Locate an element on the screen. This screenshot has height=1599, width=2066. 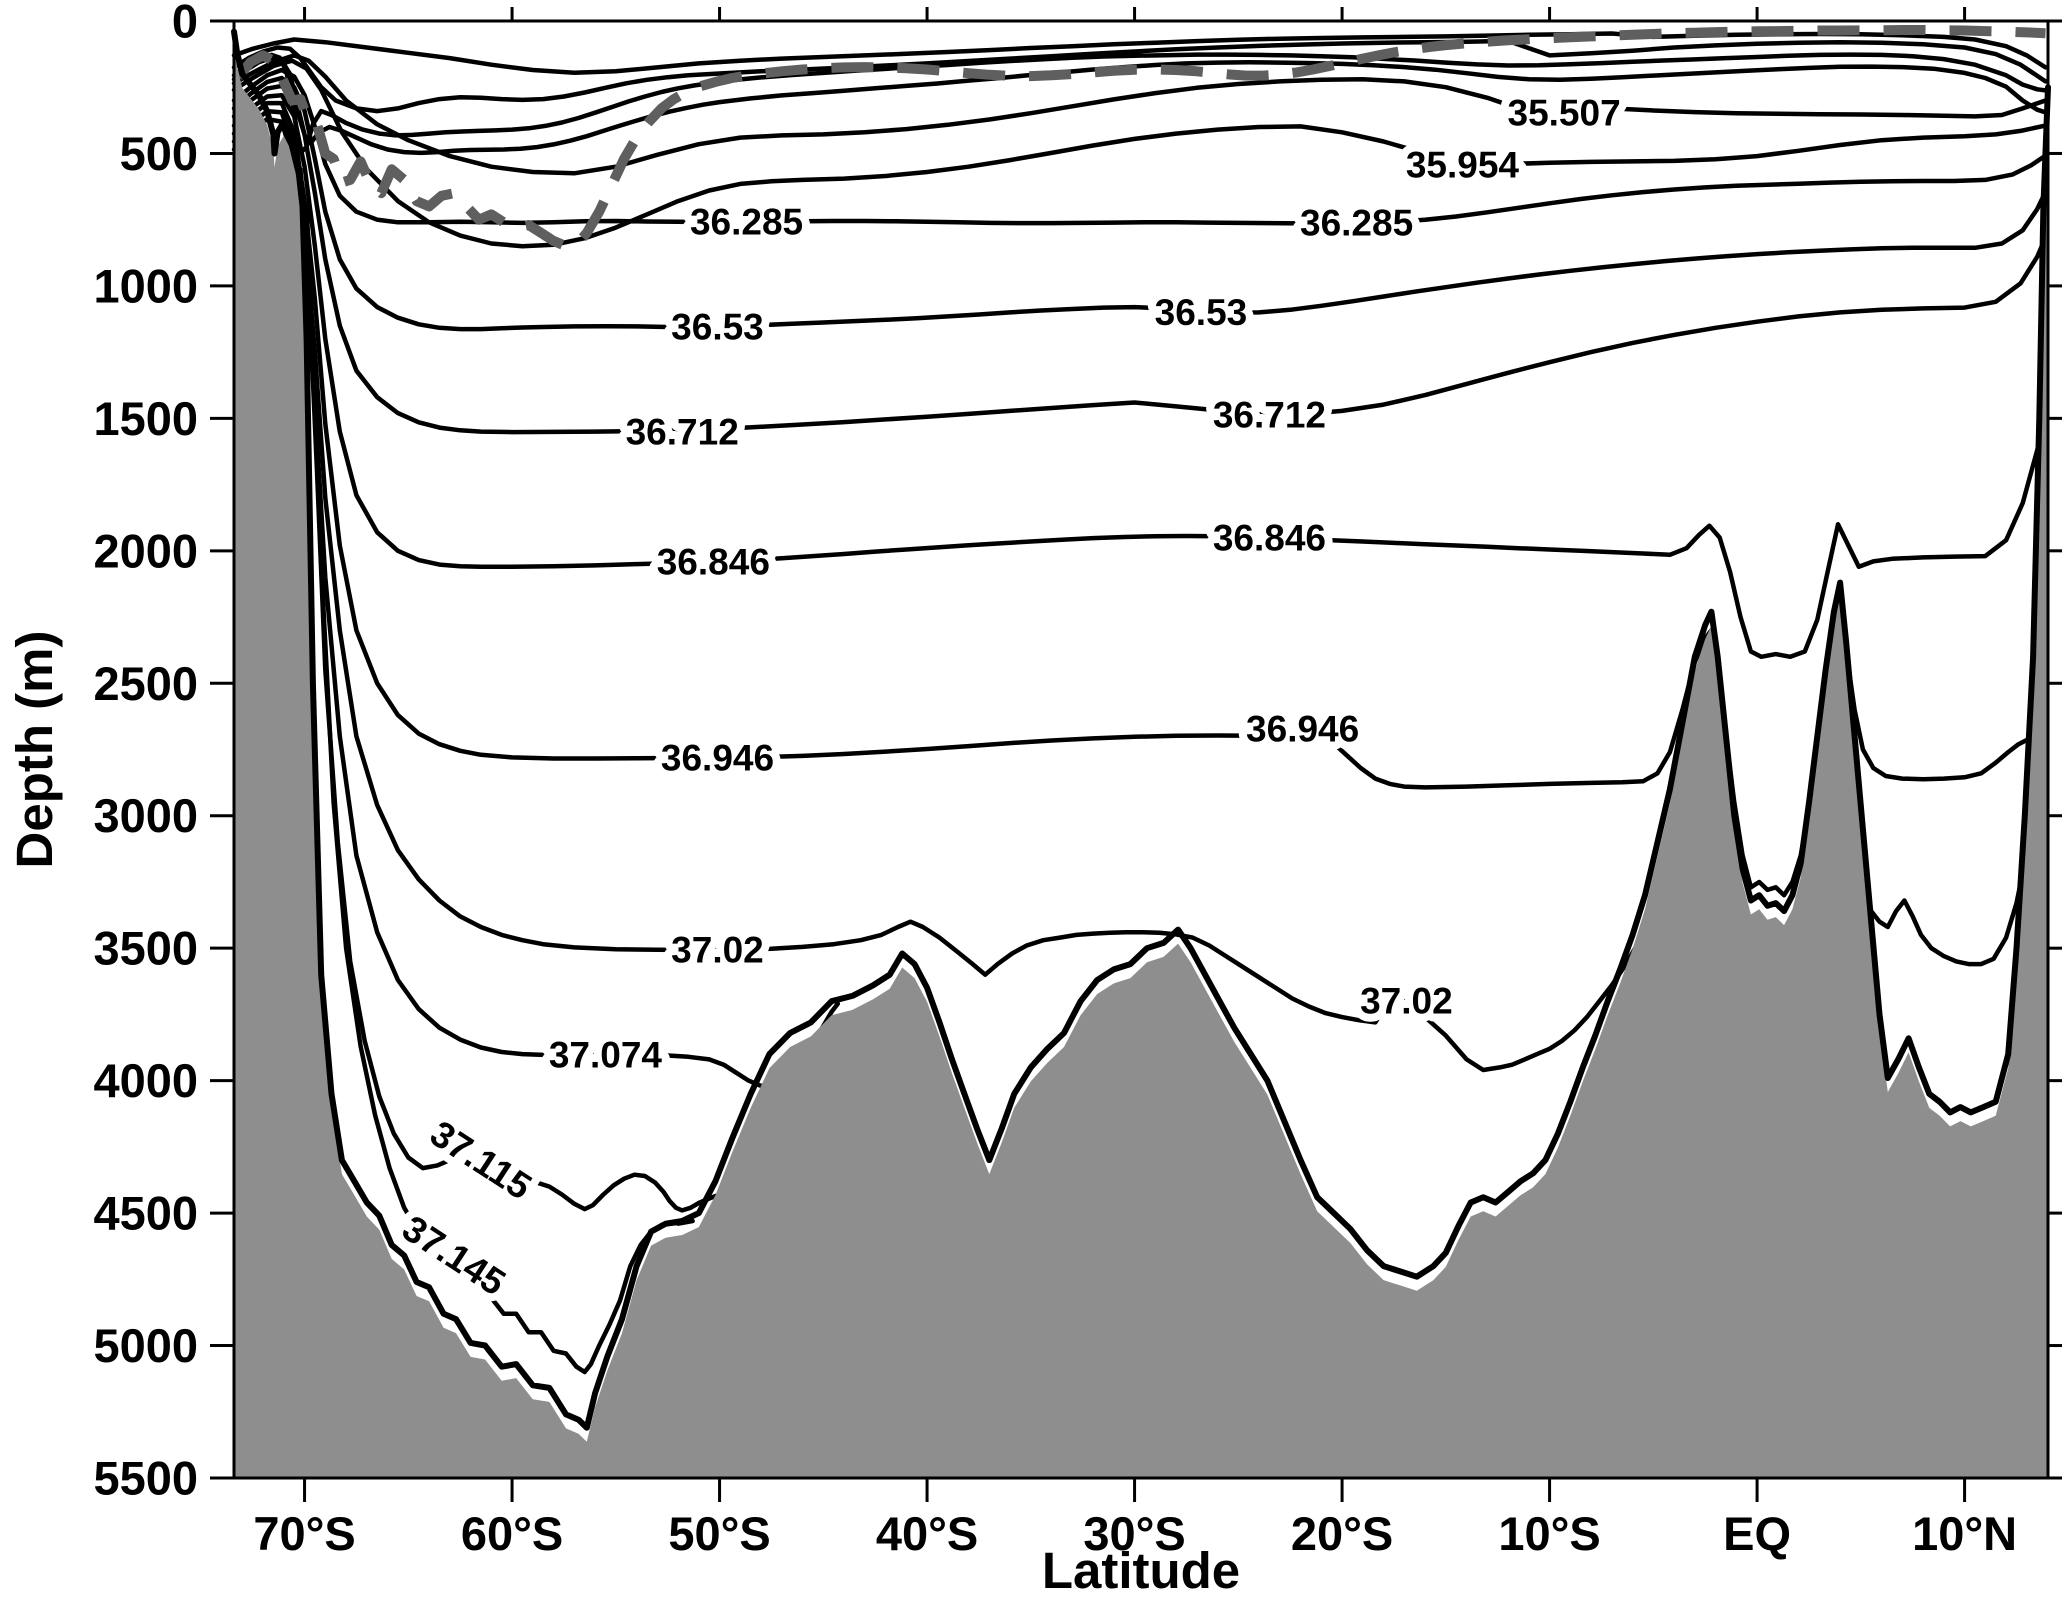
x-tick-label: 60°S is located at coordinates (512, 1533).